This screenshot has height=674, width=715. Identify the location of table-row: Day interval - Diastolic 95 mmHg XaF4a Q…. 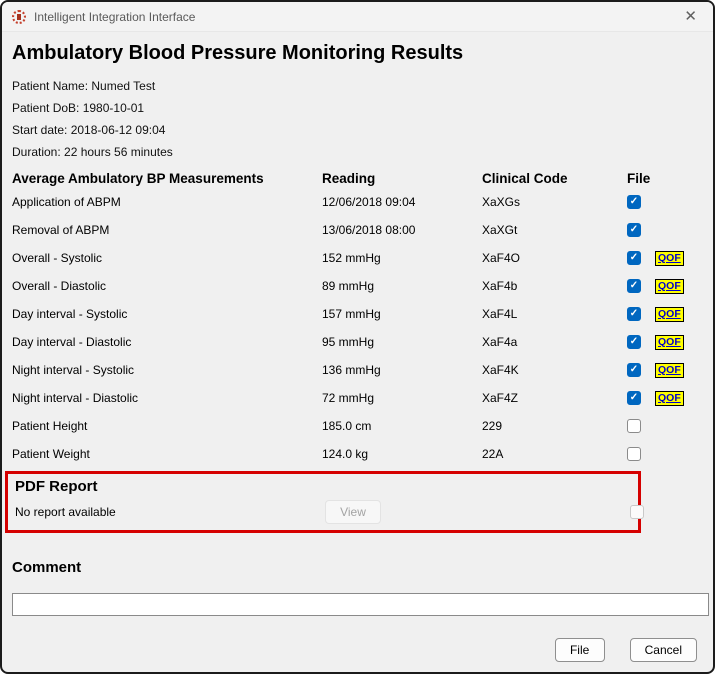
(357, 342).